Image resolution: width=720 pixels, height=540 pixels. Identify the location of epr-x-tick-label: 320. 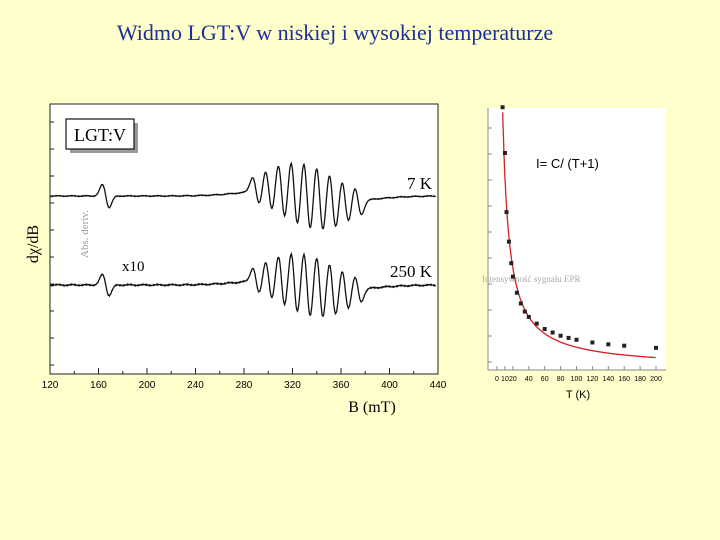
(292, 385).